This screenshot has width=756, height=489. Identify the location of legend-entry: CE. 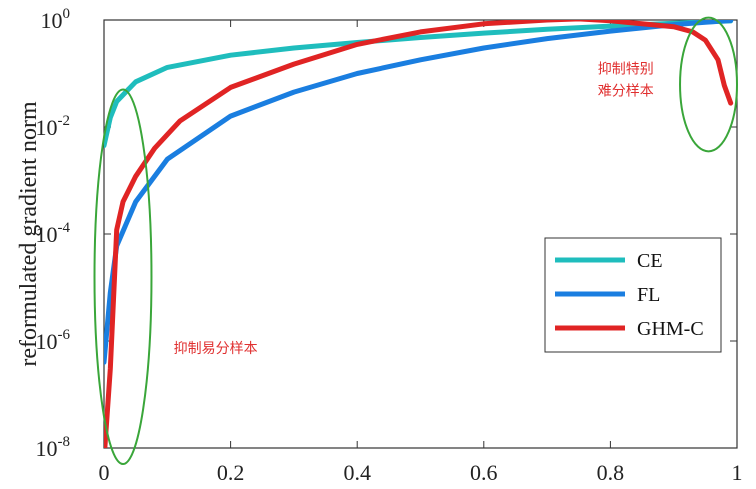
(650, 261).